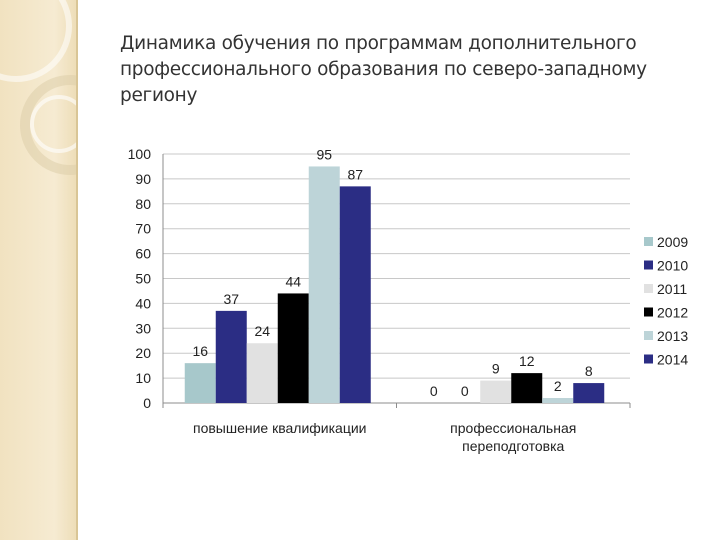 The width and height of the screenshot is (720, 540). Describe the element at coordinates (648, 335) in the screenshot. I see `legend-swatch-2013` at that location.